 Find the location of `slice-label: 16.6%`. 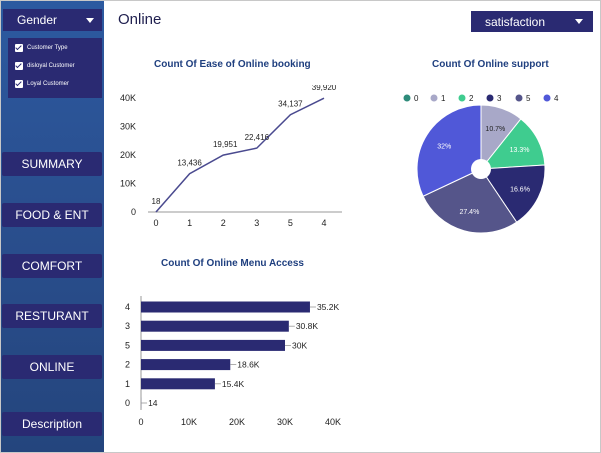

slice-label: 16.6% is located at coordinates (520, 189).